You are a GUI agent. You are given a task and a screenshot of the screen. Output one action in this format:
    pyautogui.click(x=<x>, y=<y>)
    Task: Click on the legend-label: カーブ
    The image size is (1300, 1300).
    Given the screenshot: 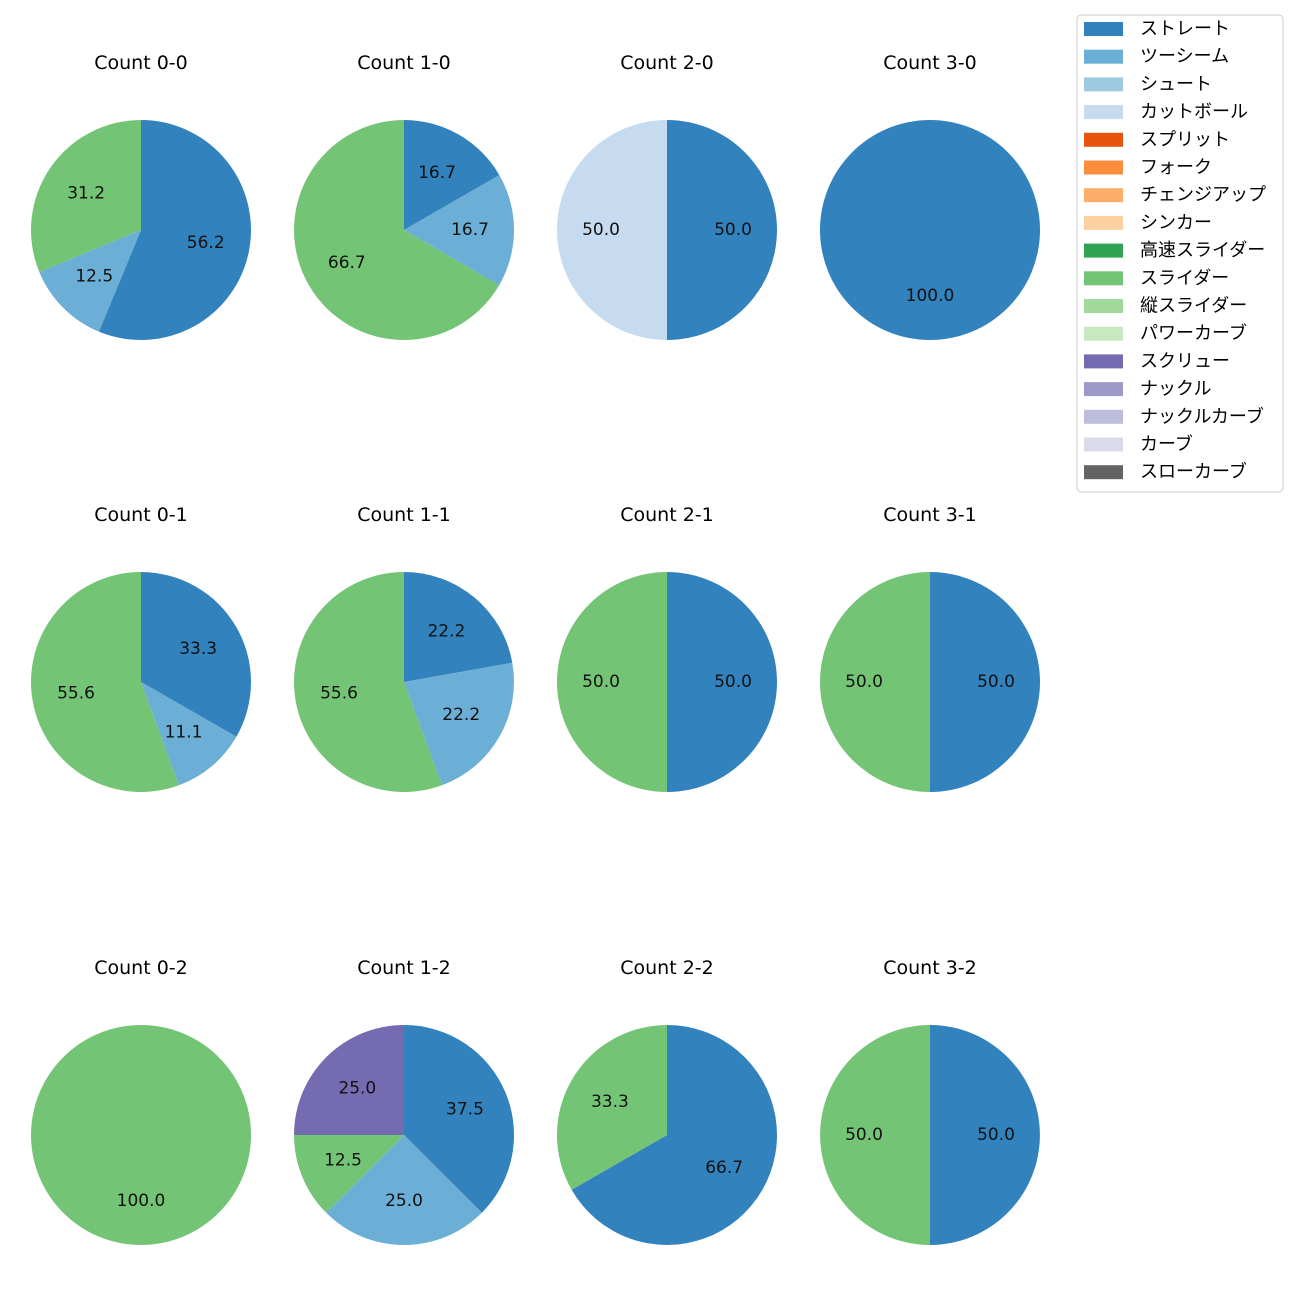 What is the action you would take?
    pyautogui.click(x=1166, y=444)
    